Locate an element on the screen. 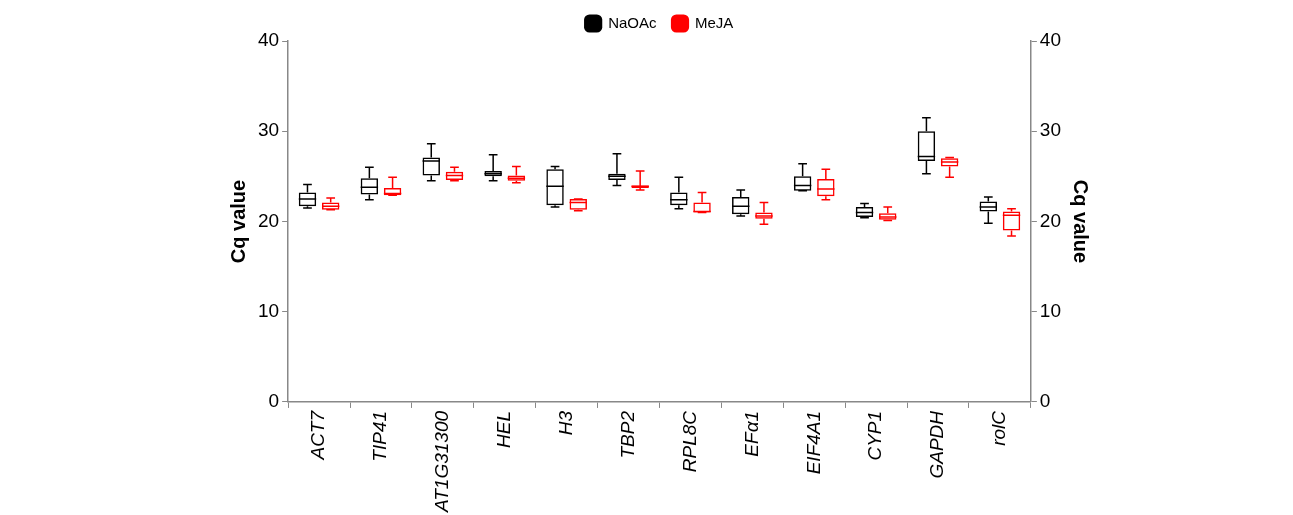  x-tick-label: EIF4A1 is located at coordinates (813, 442).